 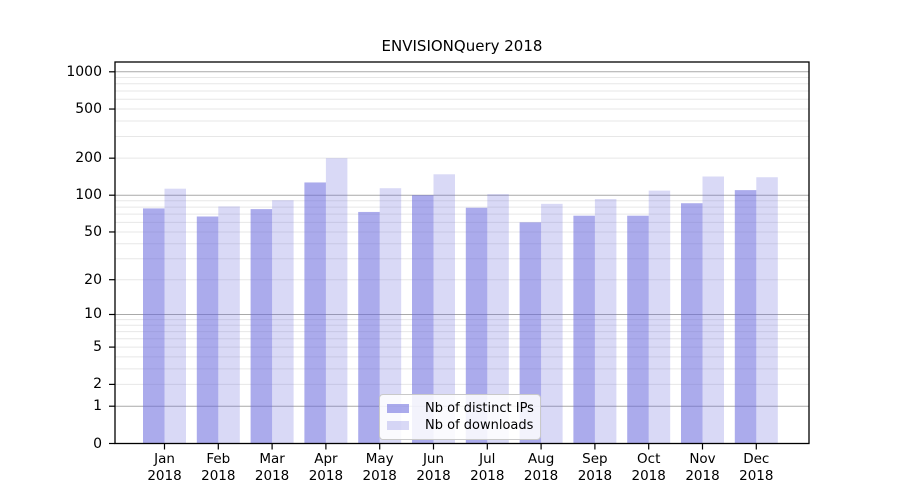 I want to click on bar-nb-of-distinct-ips-jan-2018, so click(x=154, y=326).